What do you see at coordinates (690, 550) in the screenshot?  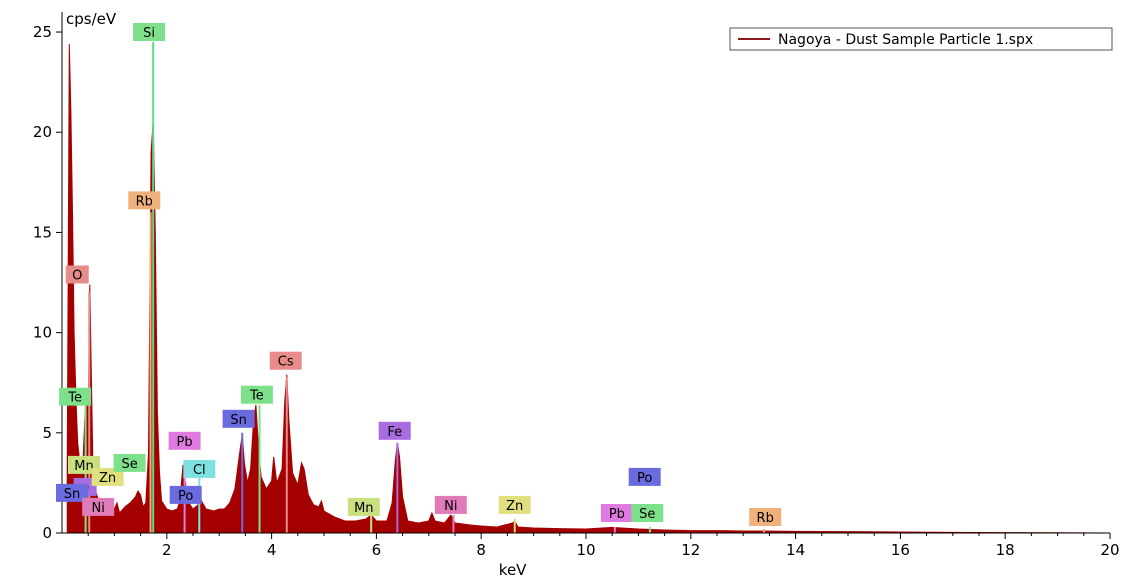 I see `x-tick-label: 12` at bounding box center [690, 550].